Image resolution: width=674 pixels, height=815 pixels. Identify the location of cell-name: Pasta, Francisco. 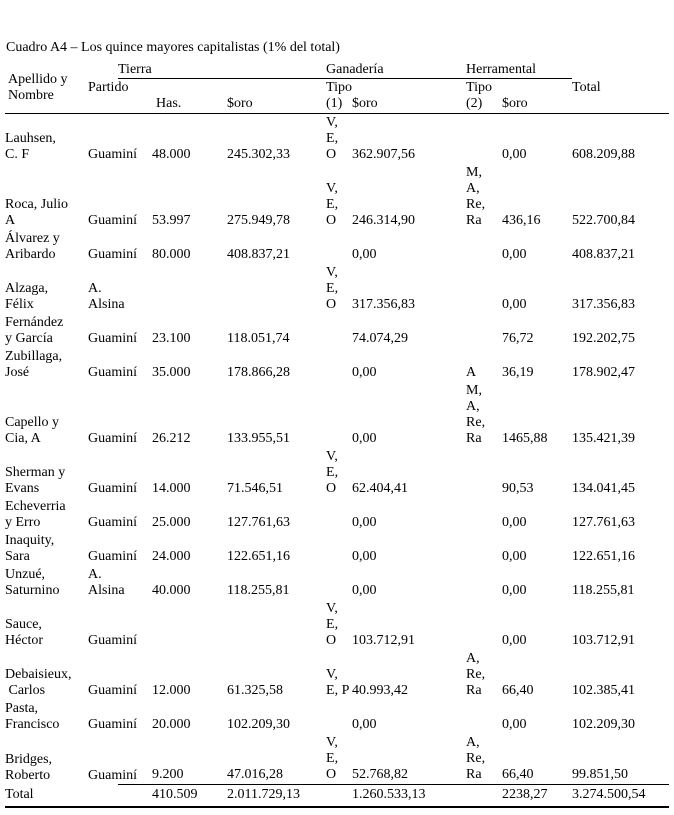
(32, 716).